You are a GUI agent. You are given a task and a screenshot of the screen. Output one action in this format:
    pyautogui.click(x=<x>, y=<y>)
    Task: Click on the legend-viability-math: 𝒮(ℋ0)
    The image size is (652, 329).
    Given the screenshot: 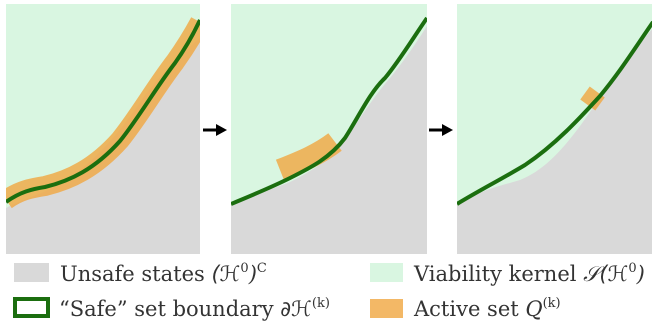 What is the action you would take?
    pyautogui.click(x=614, y=274)
    